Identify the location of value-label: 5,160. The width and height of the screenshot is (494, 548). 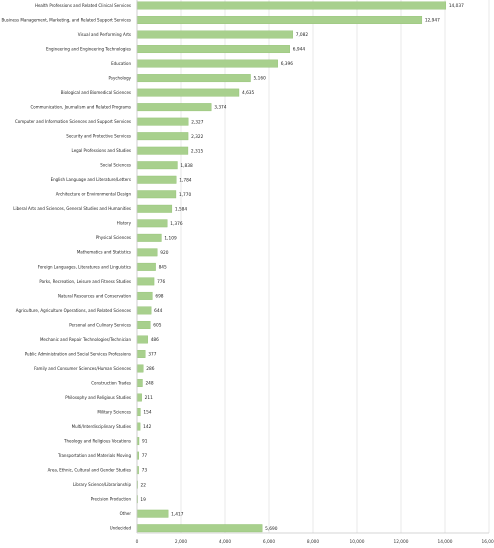
(260, 79).